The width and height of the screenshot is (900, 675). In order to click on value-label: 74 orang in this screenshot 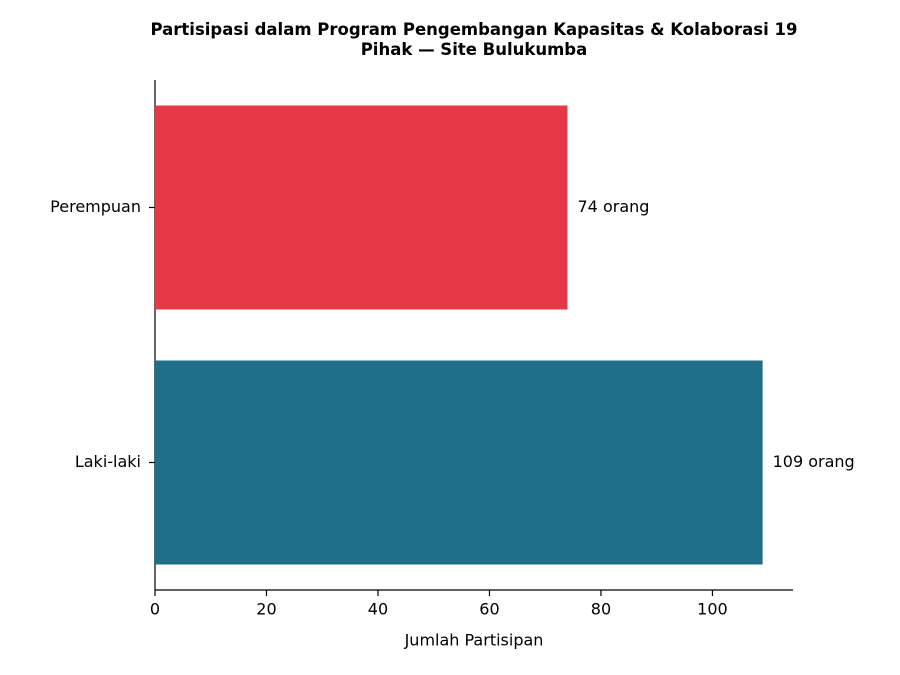, I will do `click(614, 206)`.